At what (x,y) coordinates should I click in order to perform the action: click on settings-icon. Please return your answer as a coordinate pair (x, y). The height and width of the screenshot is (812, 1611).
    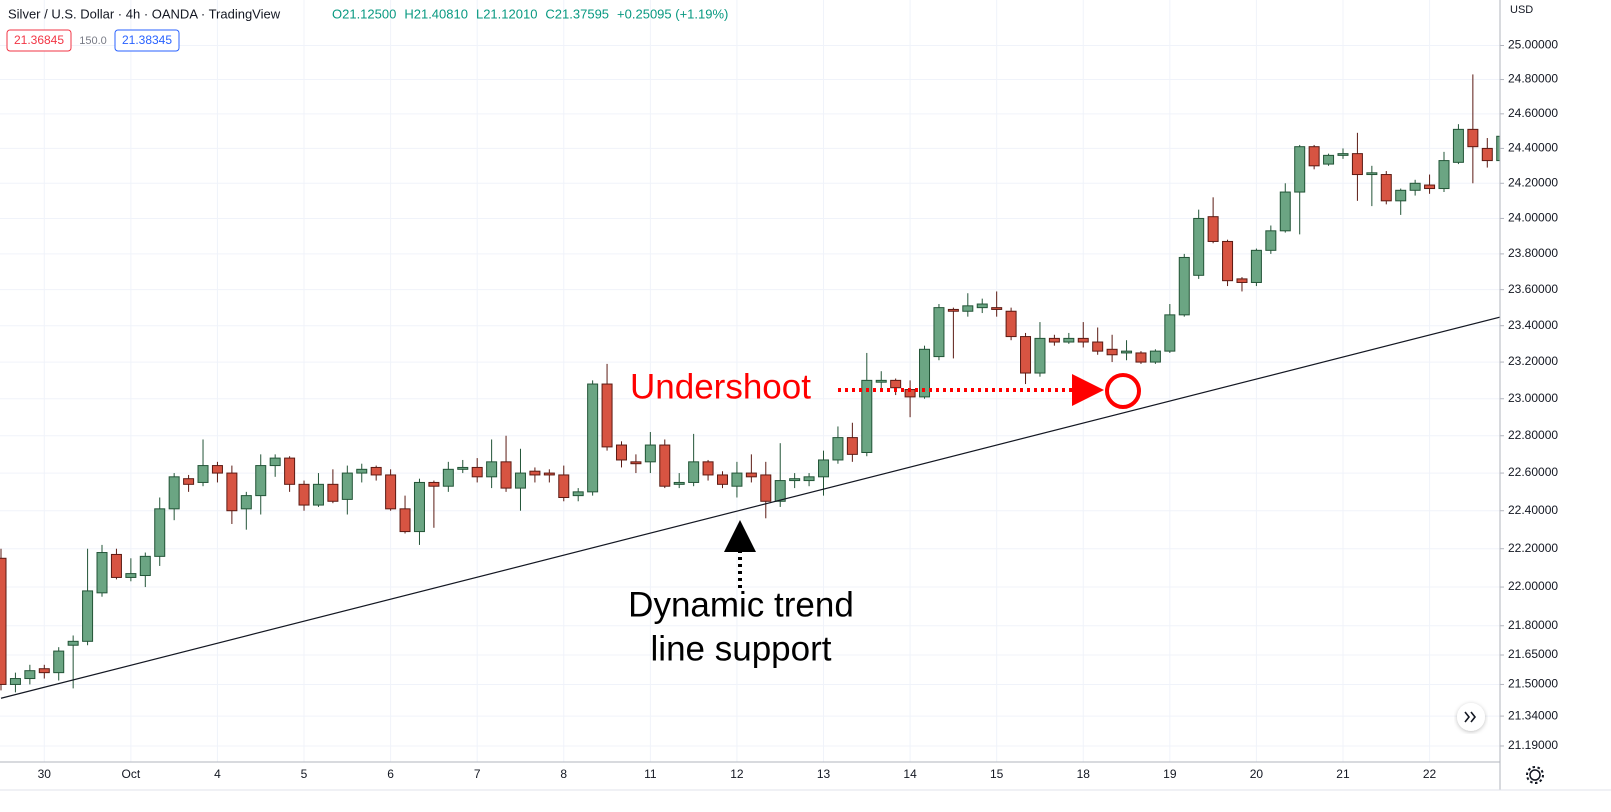
    Looking at the image, I should click on (1535, 775).